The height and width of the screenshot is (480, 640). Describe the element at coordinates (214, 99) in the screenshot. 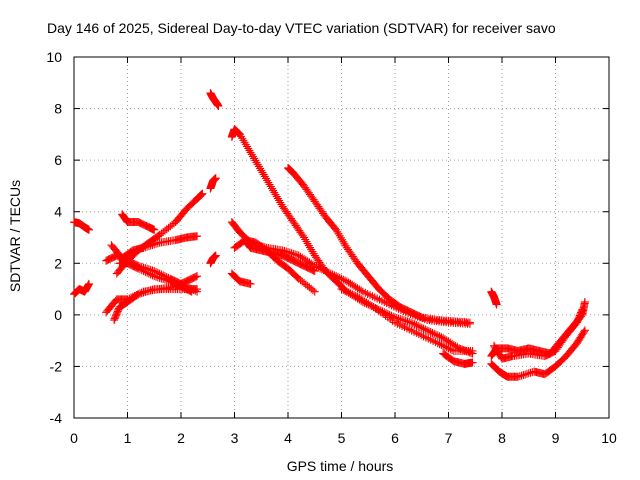

I see `series-arc-l` at that location.